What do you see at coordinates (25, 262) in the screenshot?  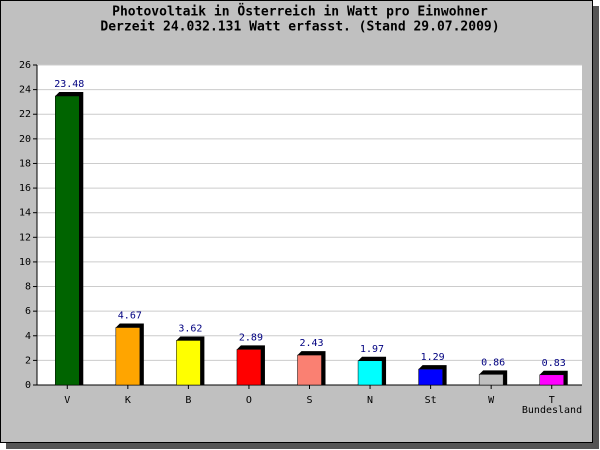 I see `y-tick-label: 10` at bounding box center [25, 262].